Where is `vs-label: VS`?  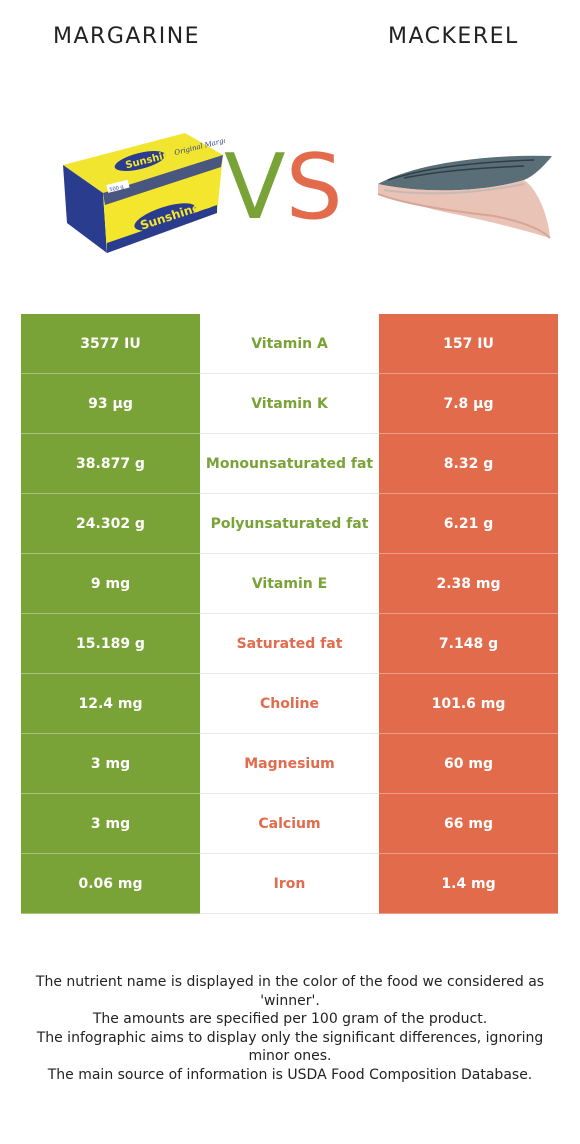 vs-label: VS is located at coordinates (283, 188).